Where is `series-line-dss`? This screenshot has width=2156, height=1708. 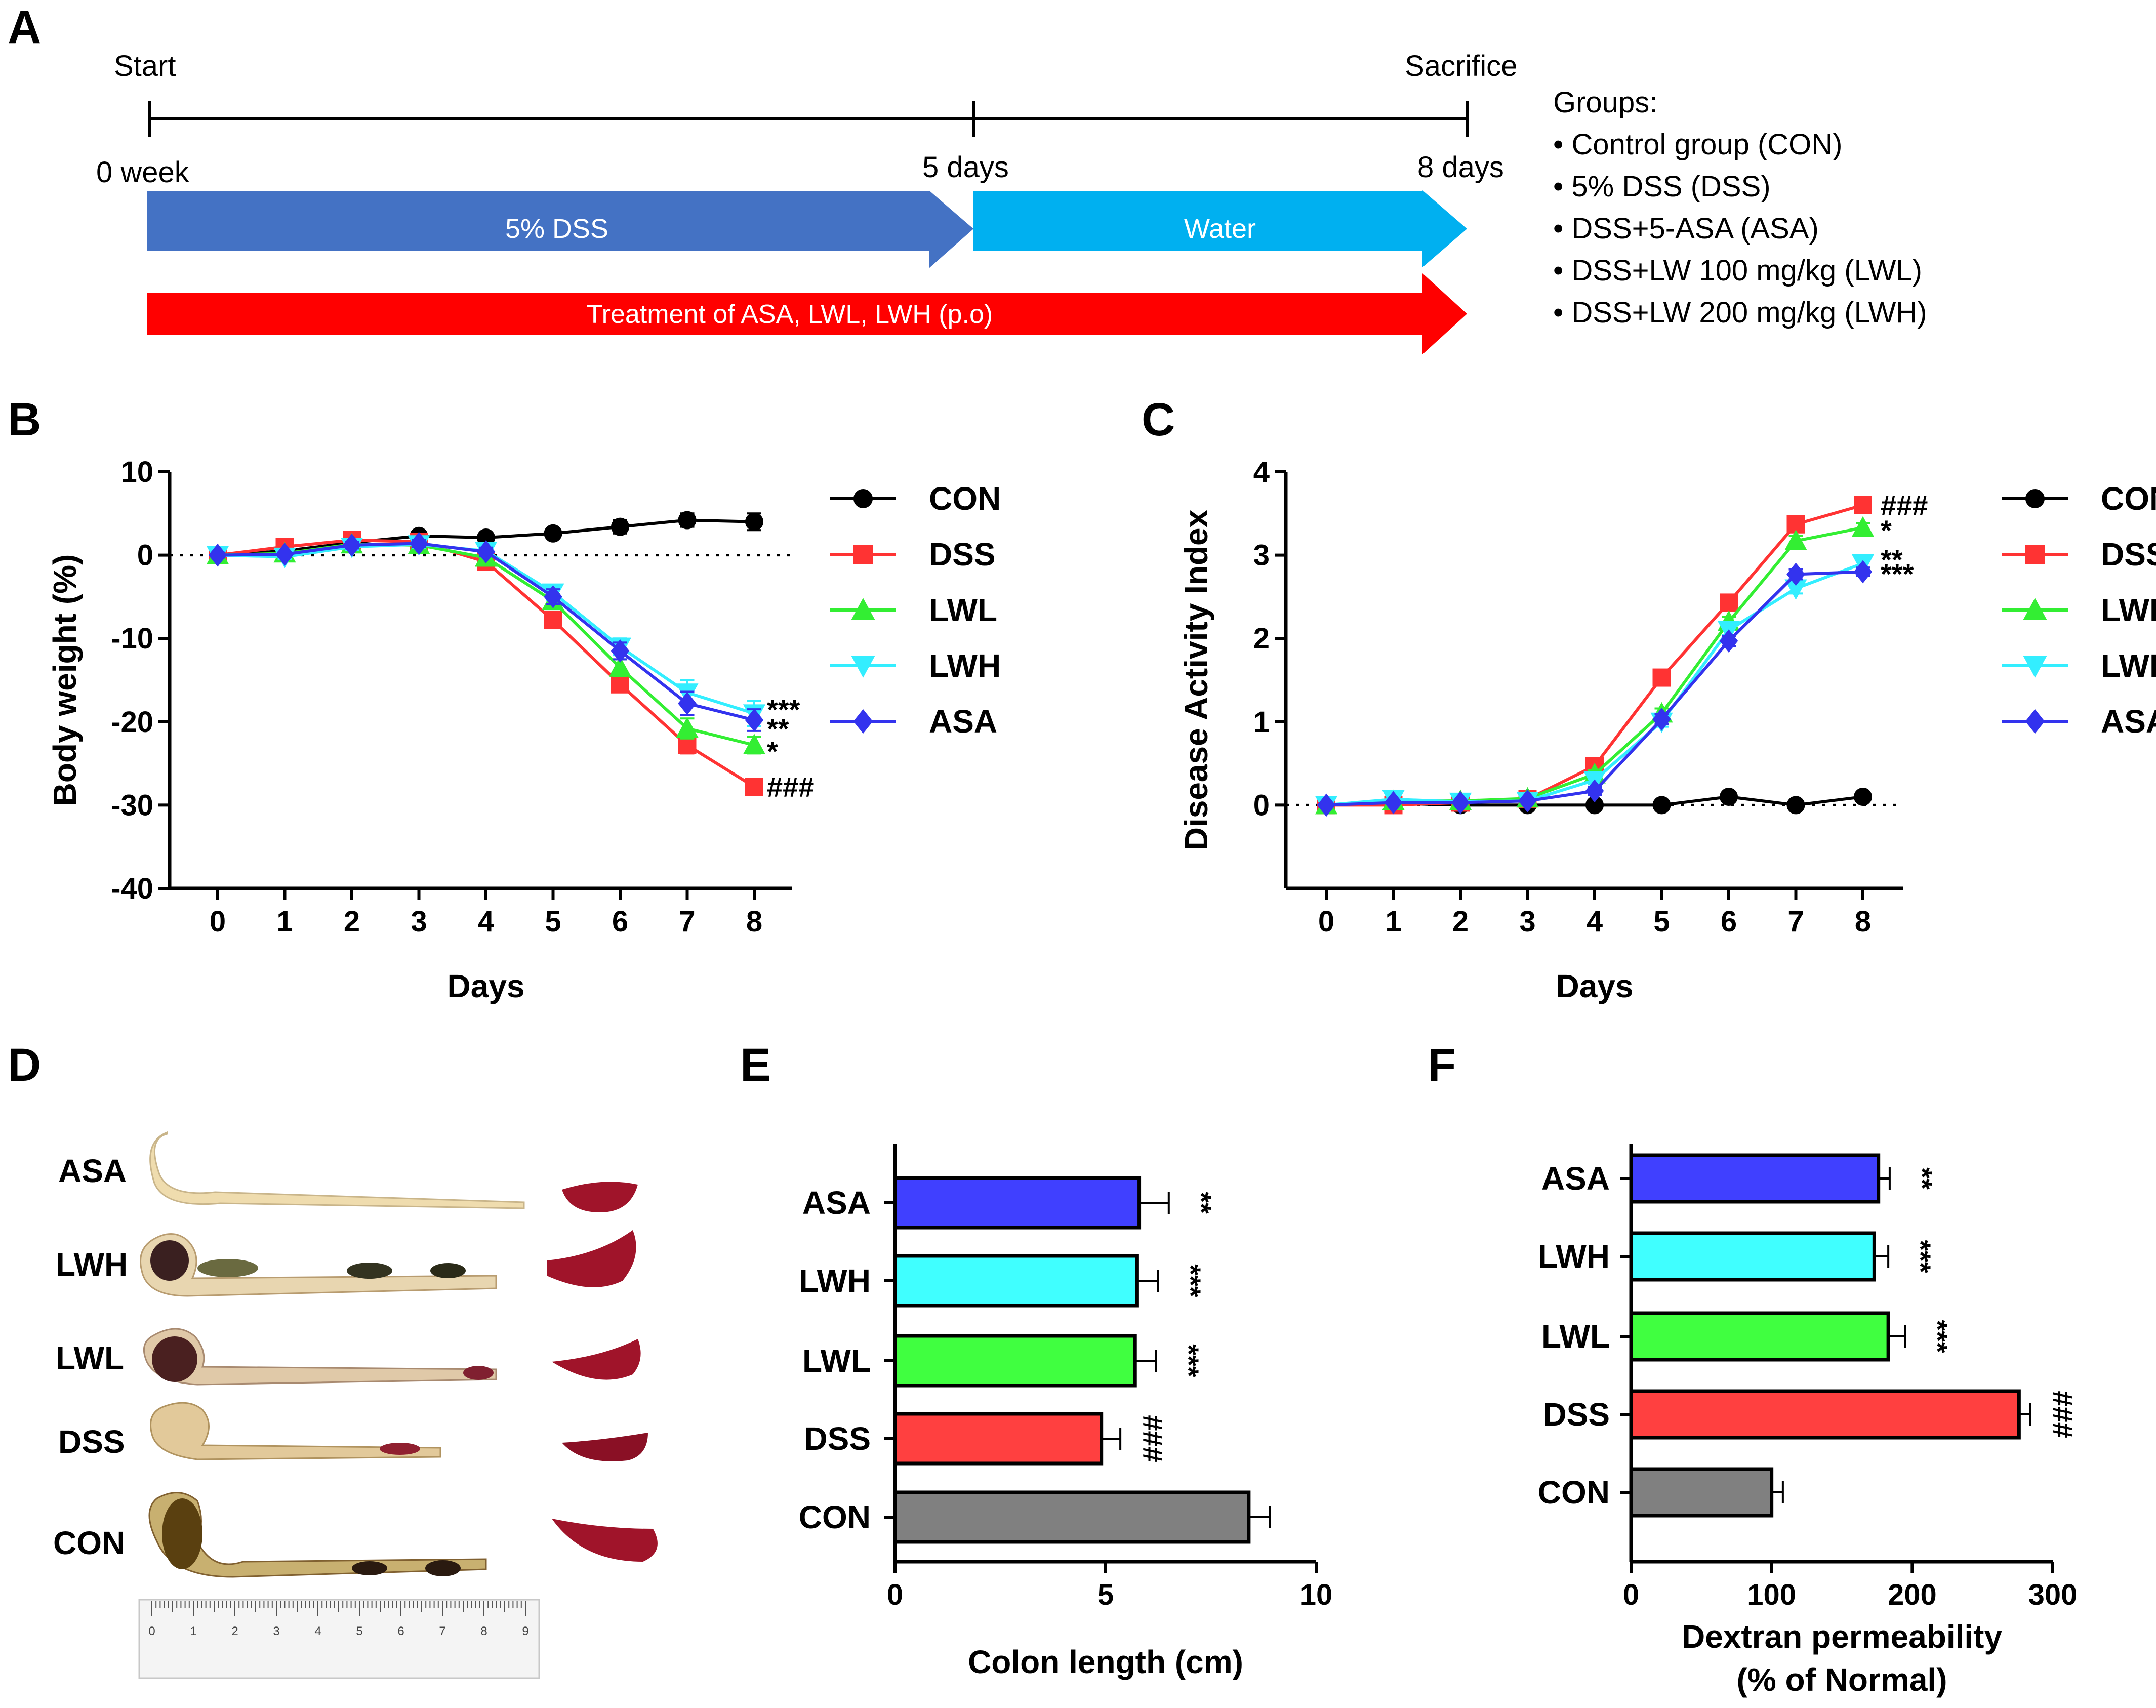 series-line-dss is located at coordinates (486, 663).